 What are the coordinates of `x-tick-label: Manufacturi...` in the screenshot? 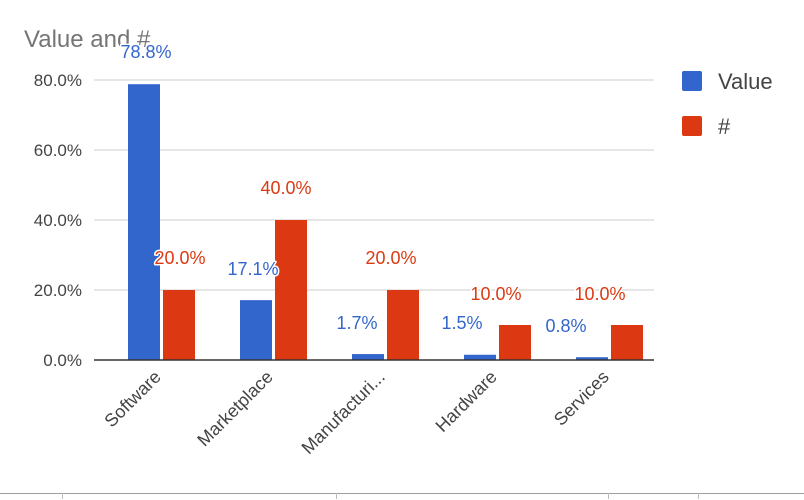 It's located at (343, 412).